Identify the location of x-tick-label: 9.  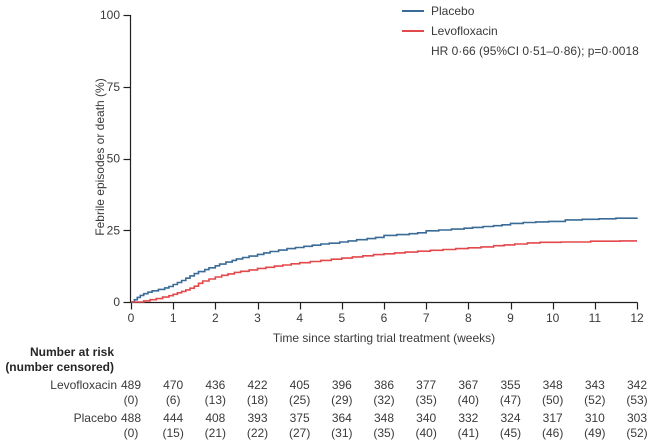
(510, 318).